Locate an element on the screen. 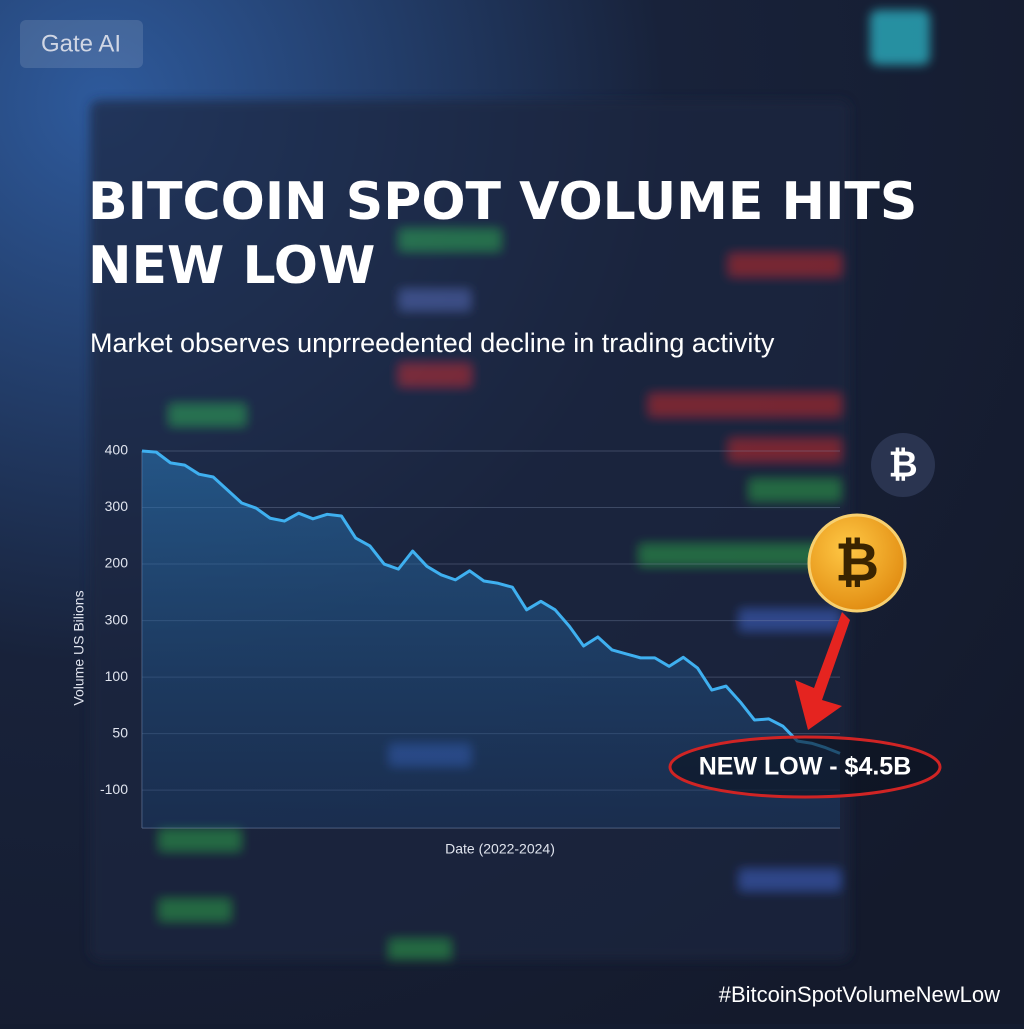  btc-coin is located at coordinates (857, 563).